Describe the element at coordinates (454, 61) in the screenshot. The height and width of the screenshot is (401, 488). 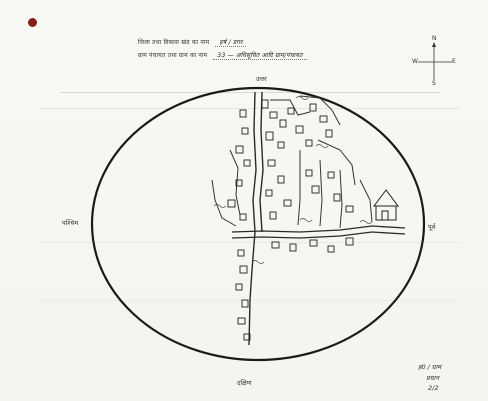
I see `compass-east: E` at that location.